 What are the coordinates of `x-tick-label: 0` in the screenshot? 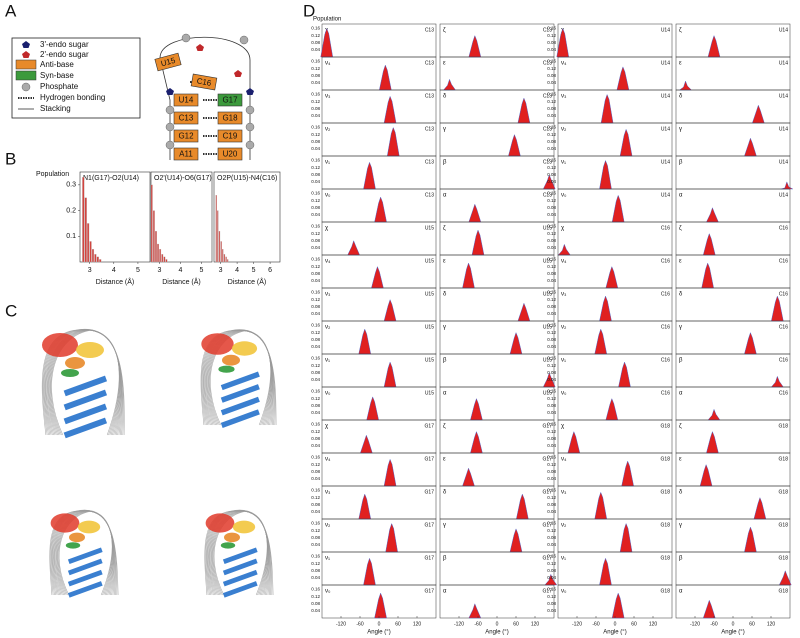 It's located at (733, 624).